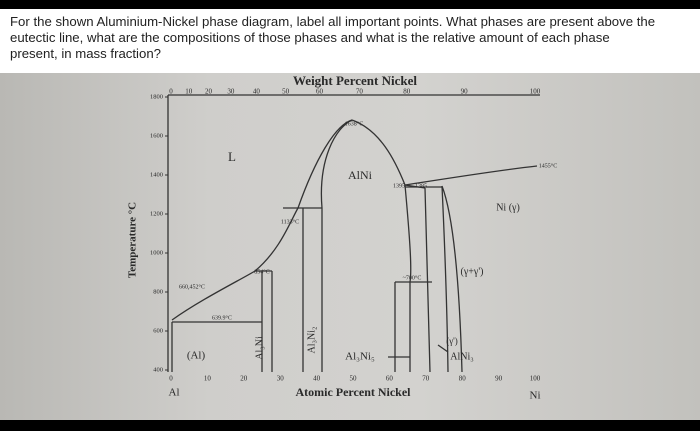 Image resolution: width=700 pixels, height=431 pixels. What do you see at coordinates (353, 392) in the screenshot?
I see `bottom-axis-title: Atomic Percent Nickel` at bounding box center [353, 392].